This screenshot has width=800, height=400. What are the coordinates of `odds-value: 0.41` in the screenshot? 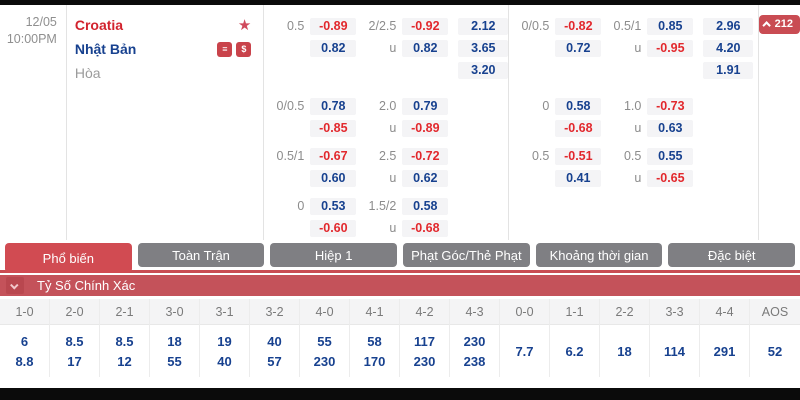 It's located at (578, 178).